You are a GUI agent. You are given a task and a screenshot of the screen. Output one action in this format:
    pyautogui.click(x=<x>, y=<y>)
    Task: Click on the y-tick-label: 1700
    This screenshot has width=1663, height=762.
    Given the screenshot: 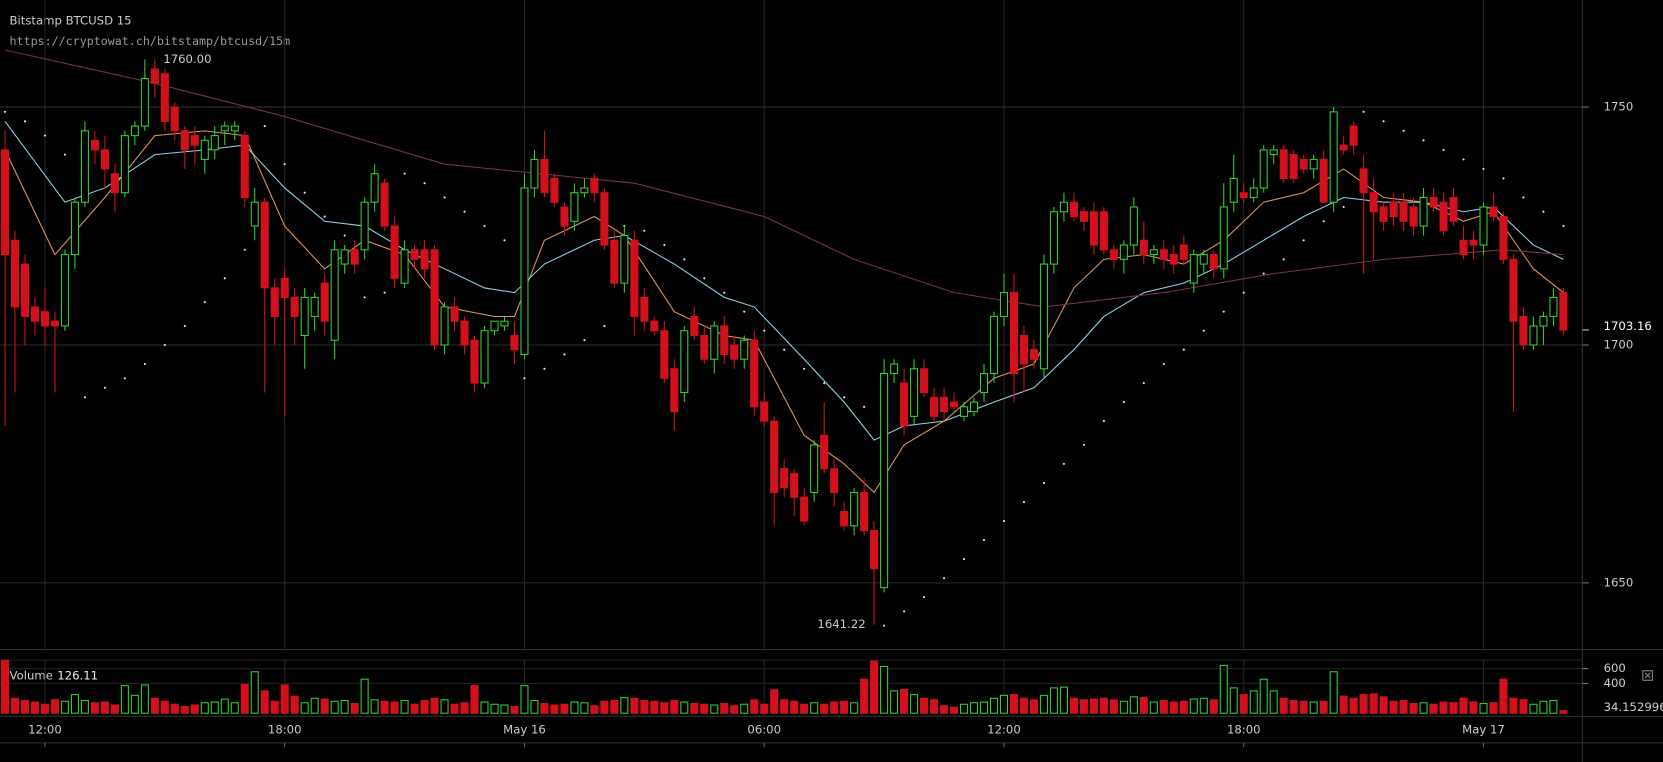 What is the action you would take?
    pyautogui.click(x=1619, y=344)
    